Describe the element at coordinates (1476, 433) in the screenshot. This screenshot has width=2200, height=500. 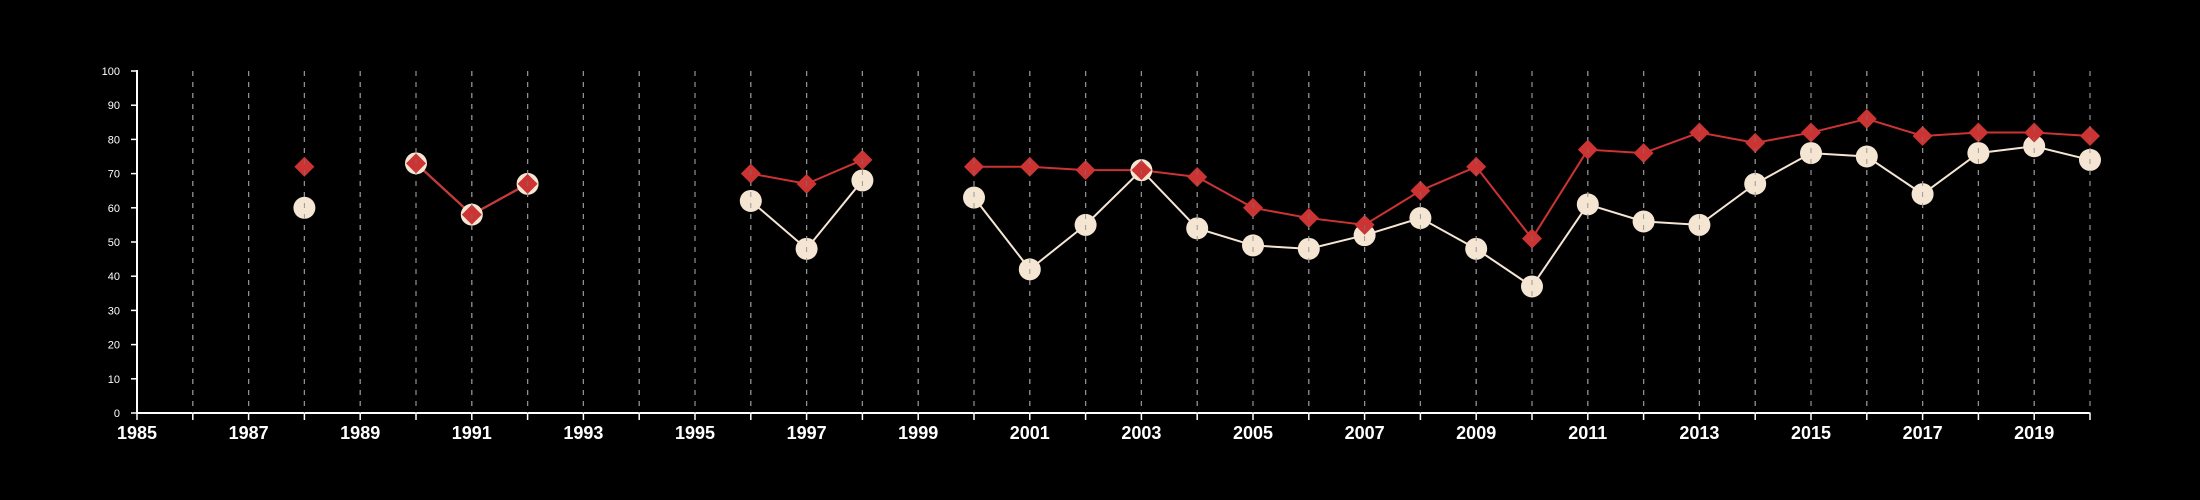
I see `x-tick-label: 2009` at that location.